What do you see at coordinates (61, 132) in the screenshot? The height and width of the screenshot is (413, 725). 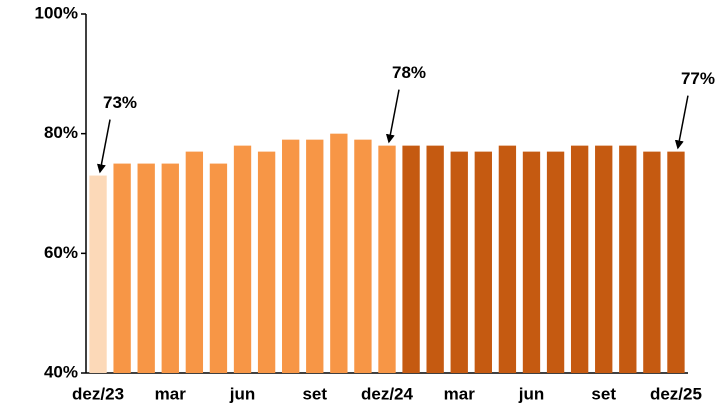 I see `y-tick-label: 80%` at bounding box center [61, 132].